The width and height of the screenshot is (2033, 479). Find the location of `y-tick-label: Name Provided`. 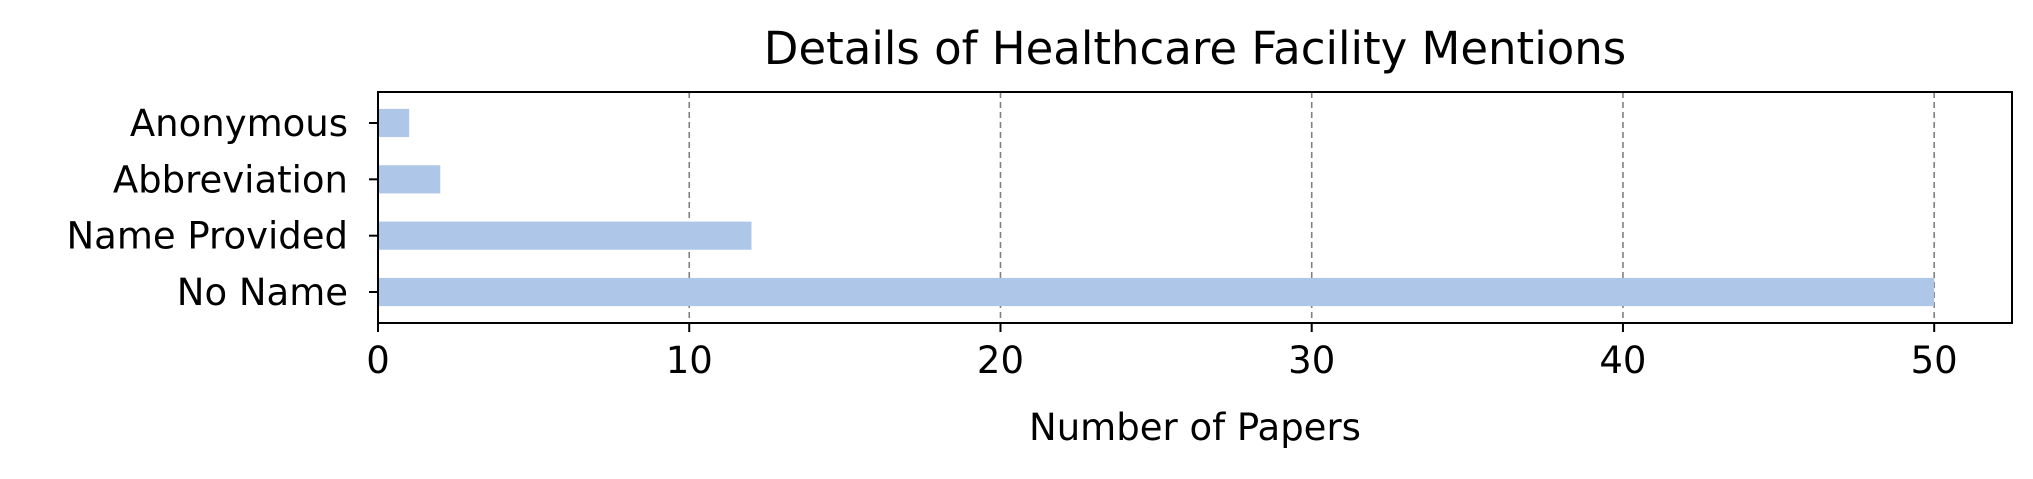

y-tick-label: Name Provided is located at coordinates (207, 236).